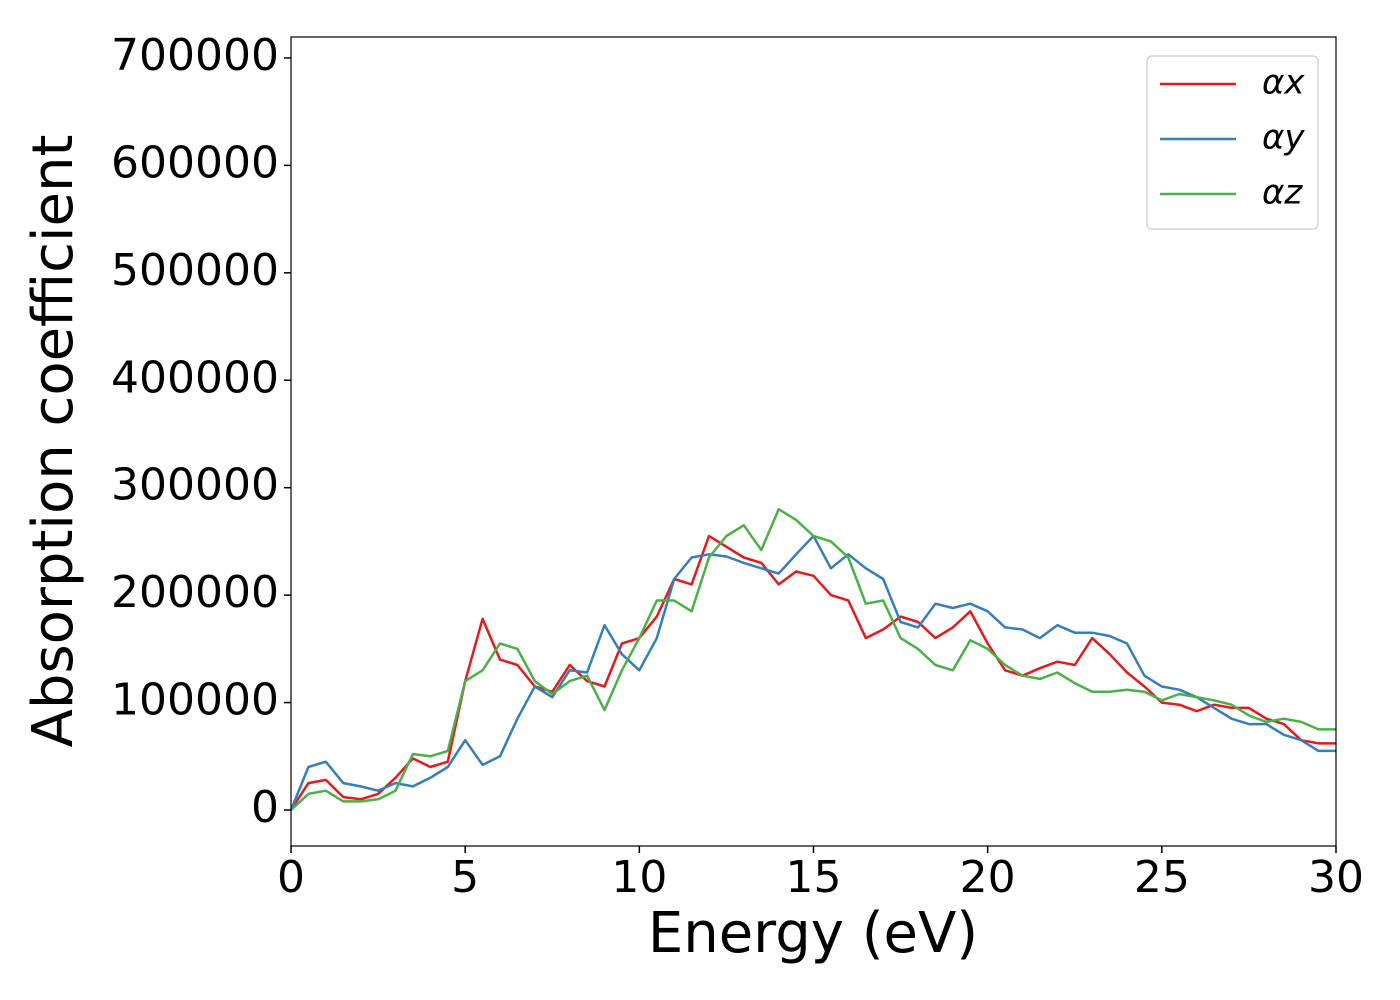 This screenshot has height=1000, width=1400. What do you see at coordinates (195, 162) in the screenshot?
I see `y-tick-label: 600000` at bounding box center [195, 162].